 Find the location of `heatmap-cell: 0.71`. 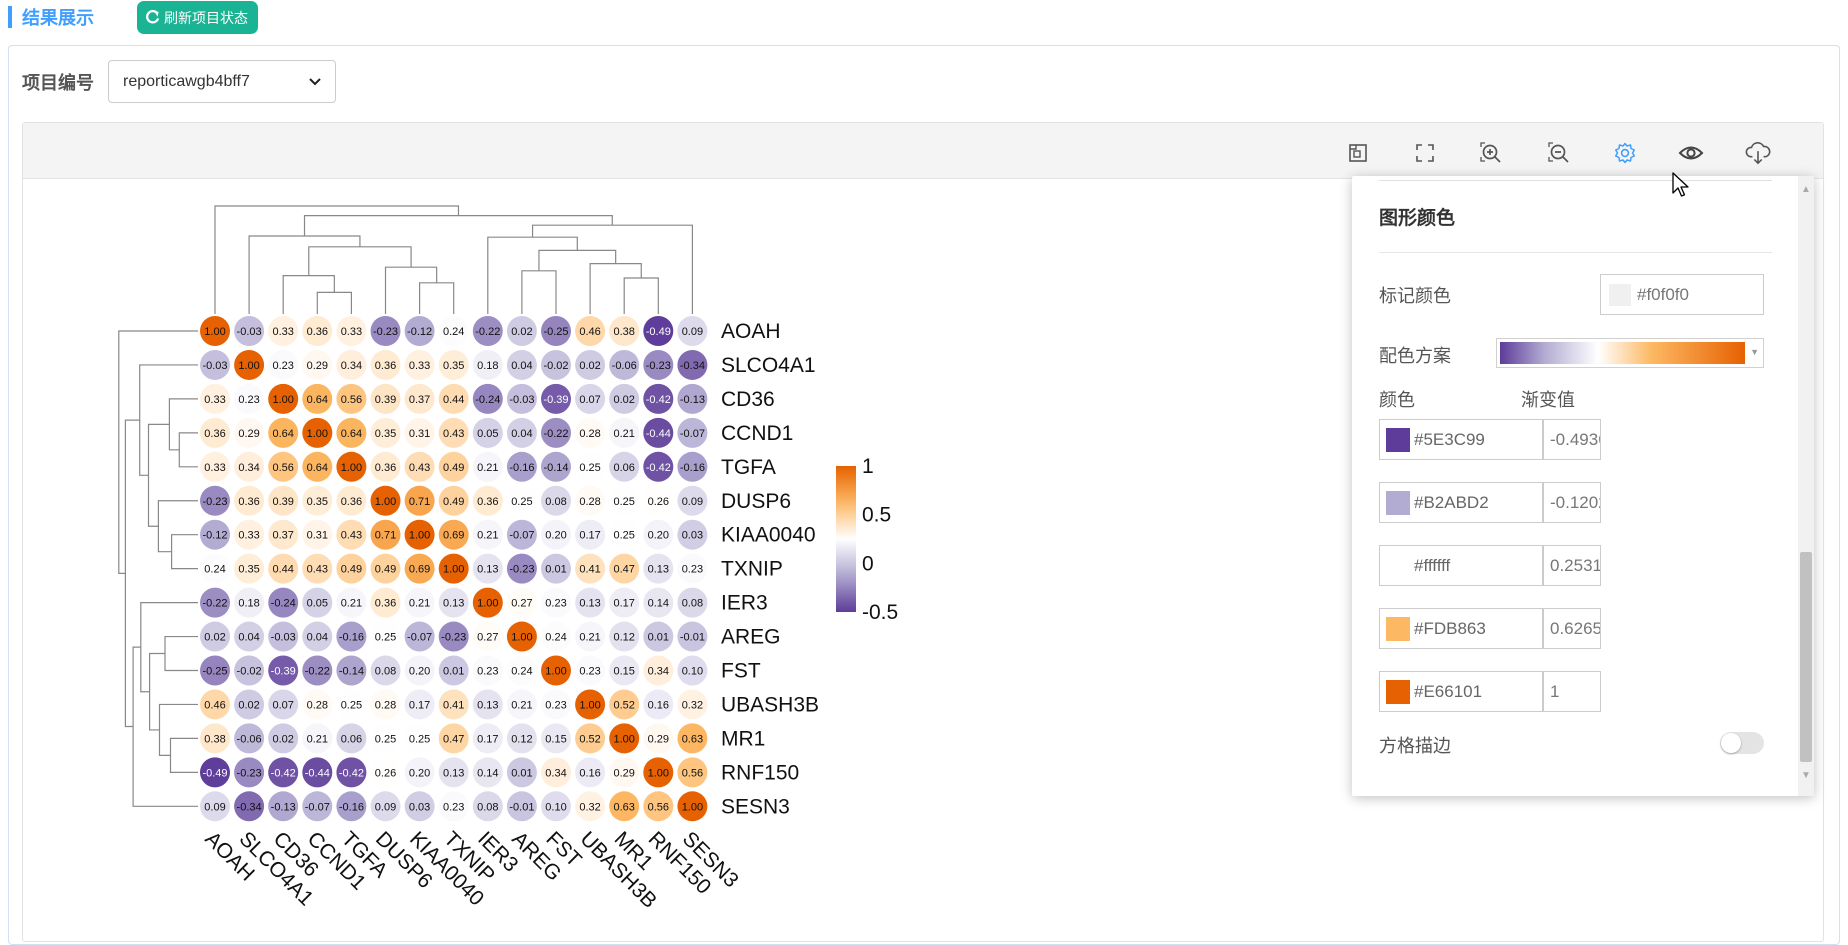

heatmap-cell: 0.71 is located at coordinates (385, 534).